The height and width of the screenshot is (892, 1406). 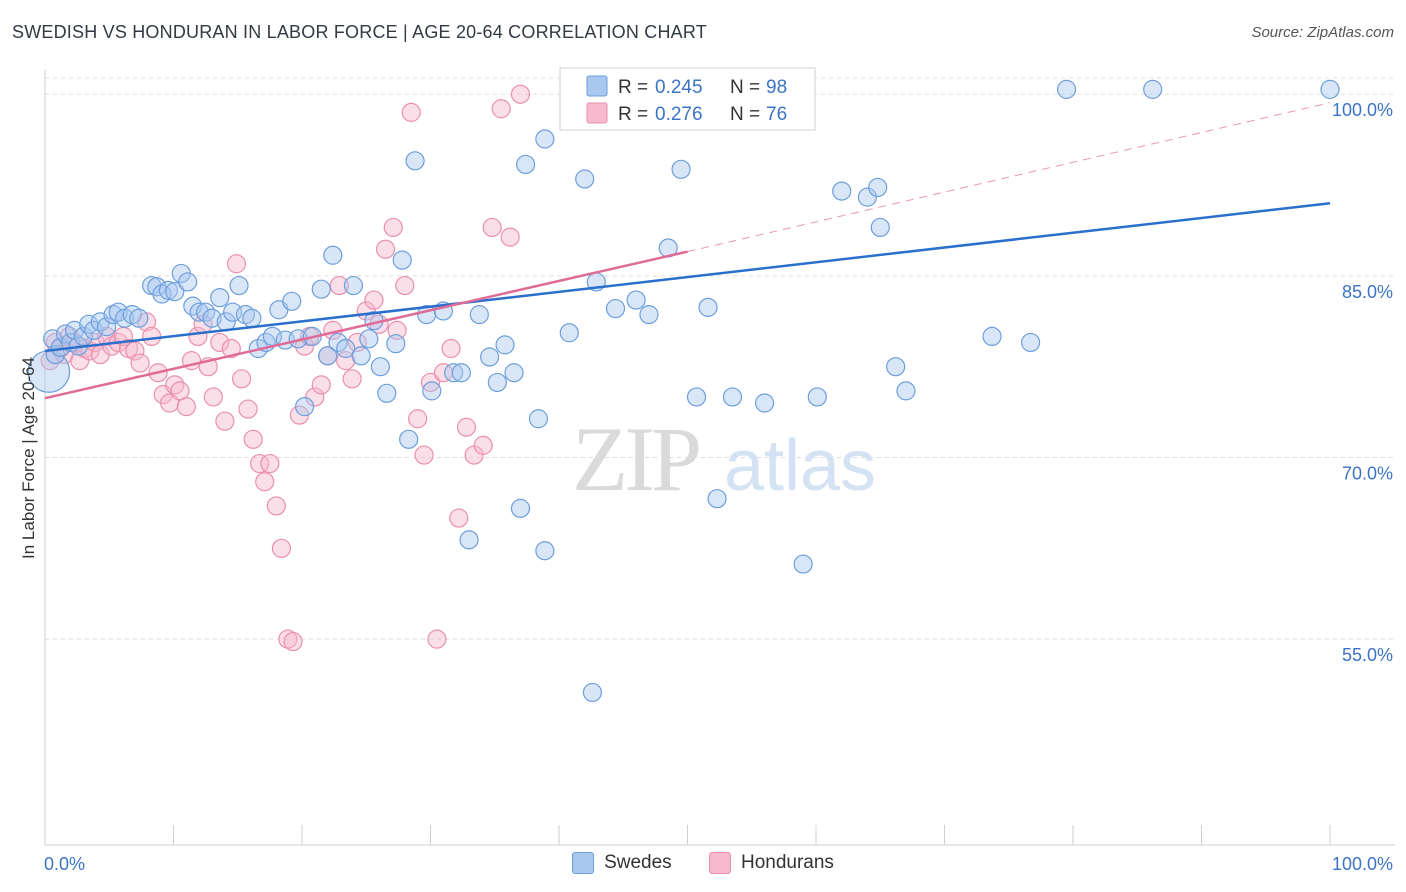 I want to click on hondurans-trend-extension, so click(x=1009, y=177).